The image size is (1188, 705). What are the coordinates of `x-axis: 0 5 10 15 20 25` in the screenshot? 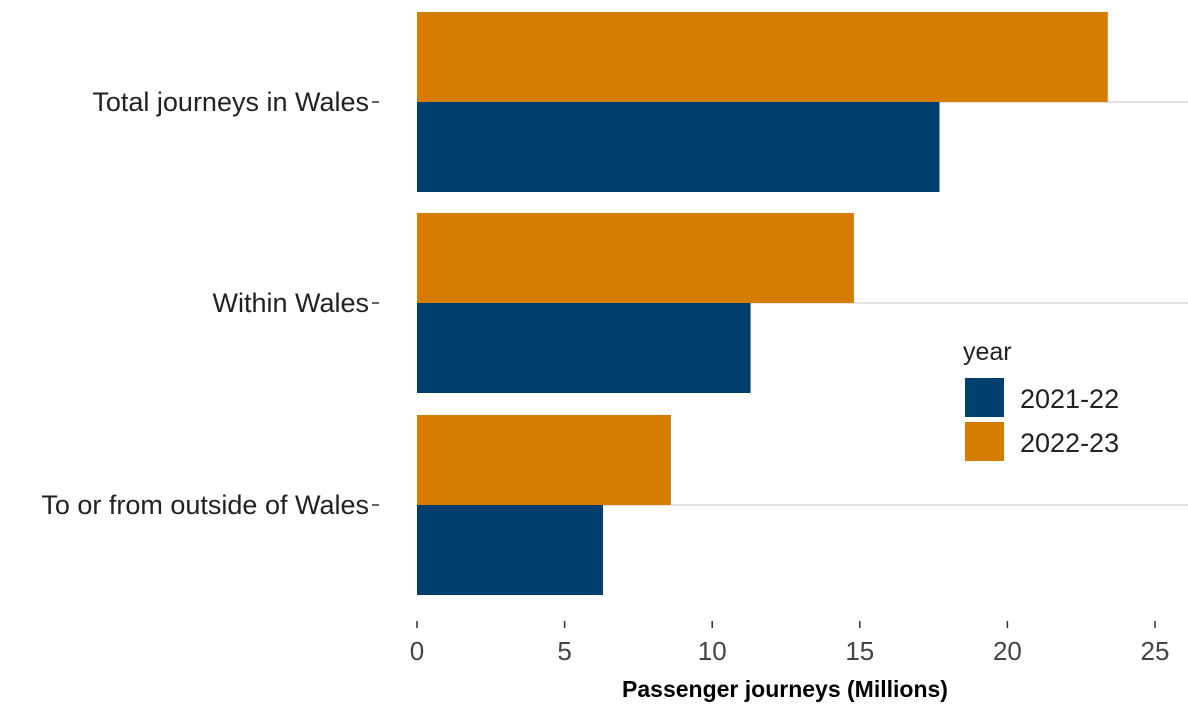 It's located at (790, 643).